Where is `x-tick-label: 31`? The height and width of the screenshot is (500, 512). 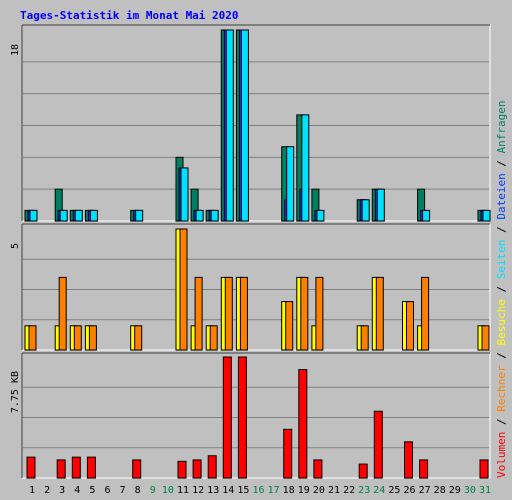 x-tick-label: 31 is located at coordinates (485, 490).